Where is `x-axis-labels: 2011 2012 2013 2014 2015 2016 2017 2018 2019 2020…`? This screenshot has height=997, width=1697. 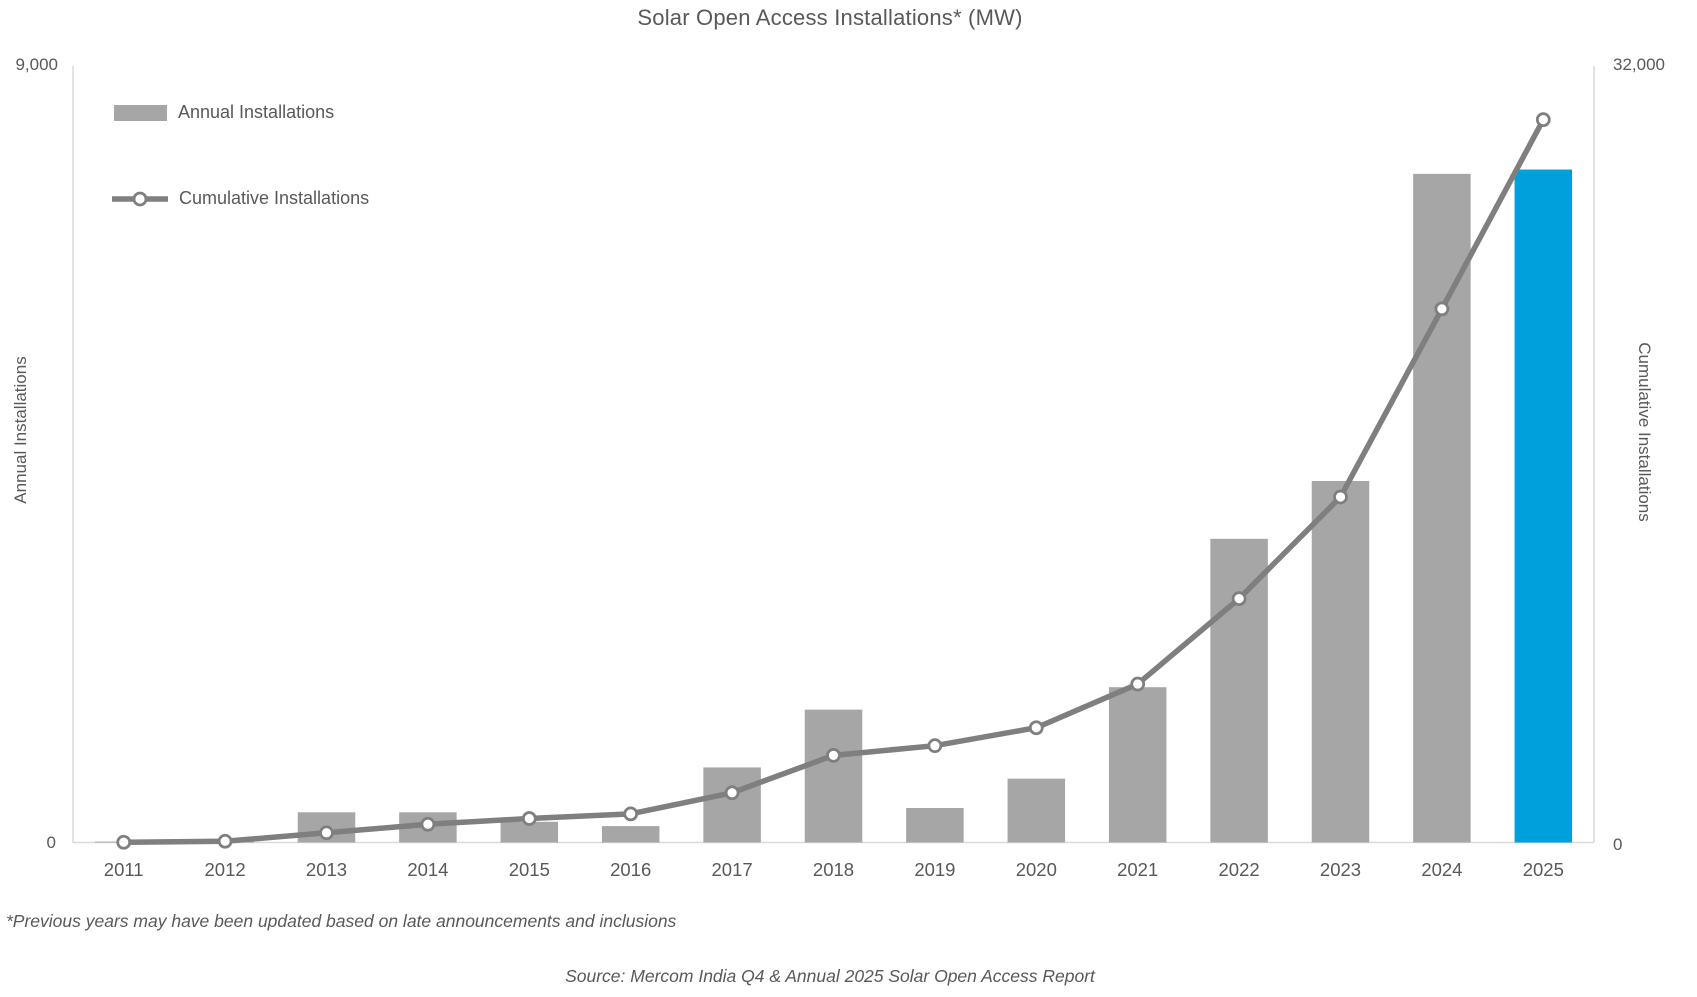 x-axis-labels: 2011 2012 2013 2014 2015 2016 2017 2018 2019 2020… is located at coordinates (834, 869).